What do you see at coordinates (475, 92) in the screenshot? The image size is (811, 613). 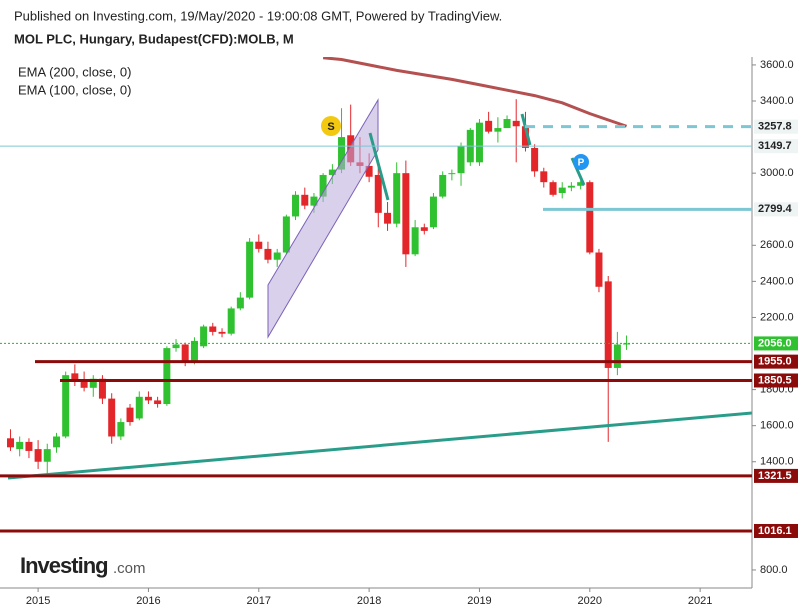 I see `ema-line` at bounding box center [475, 92].